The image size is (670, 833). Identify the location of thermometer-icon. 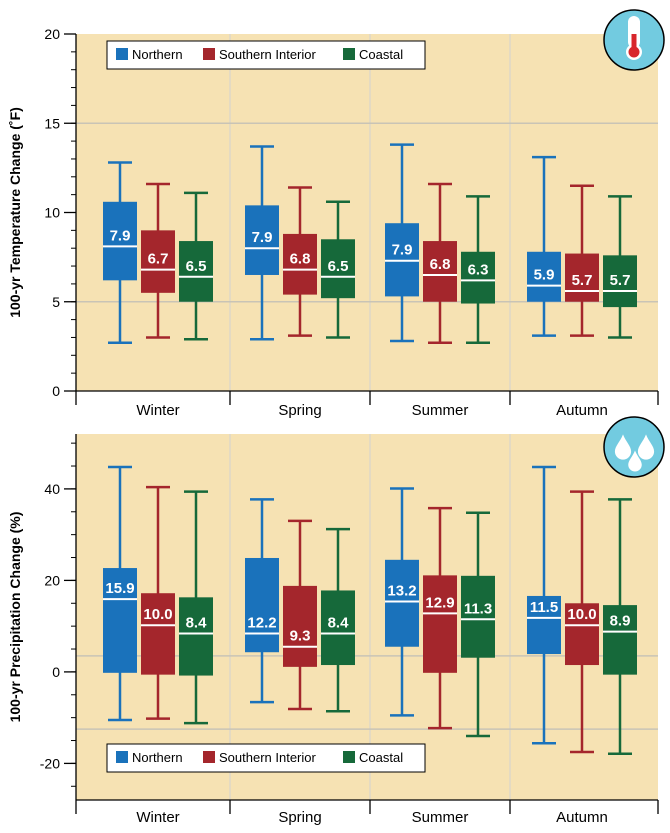
(634, 40).